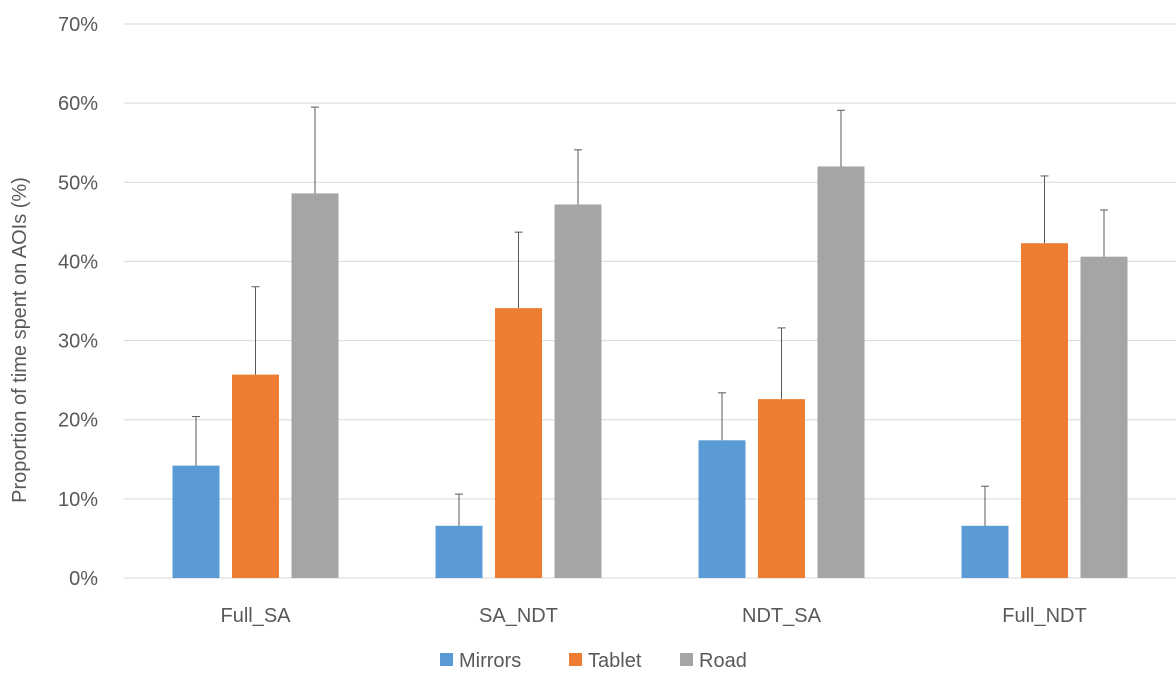  Describe the element at coordinates (83, 579) in the screenshot. I see `y-tick-label: 0%` at that location.